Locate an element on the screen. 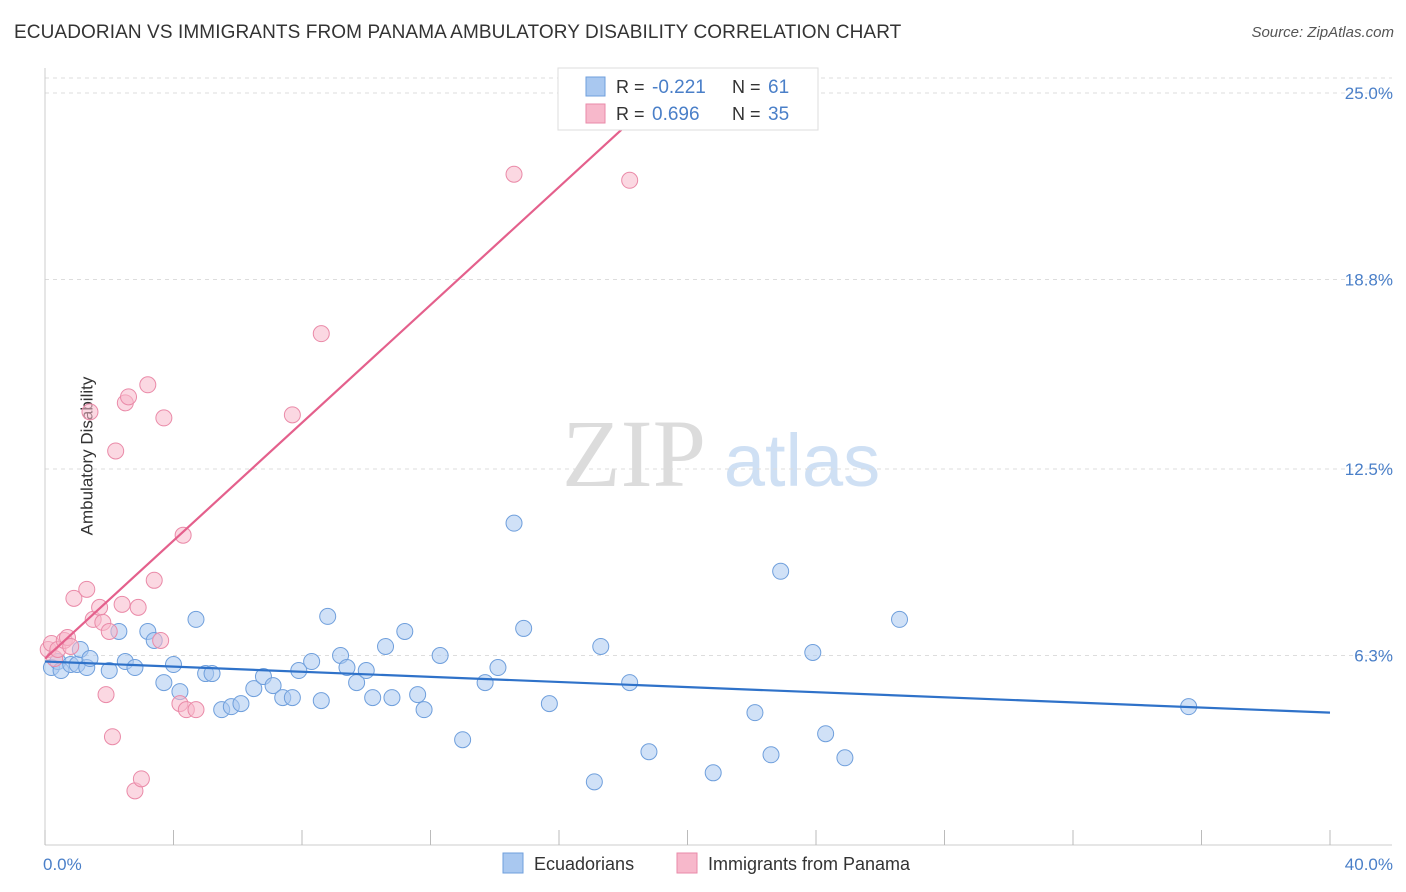 Image resolution: width=1406 pixels, height=892 pixels. stats-legend: R = -0.221 N = 61 R = 0.696 N = 35 is located at coordinates (688, 99).